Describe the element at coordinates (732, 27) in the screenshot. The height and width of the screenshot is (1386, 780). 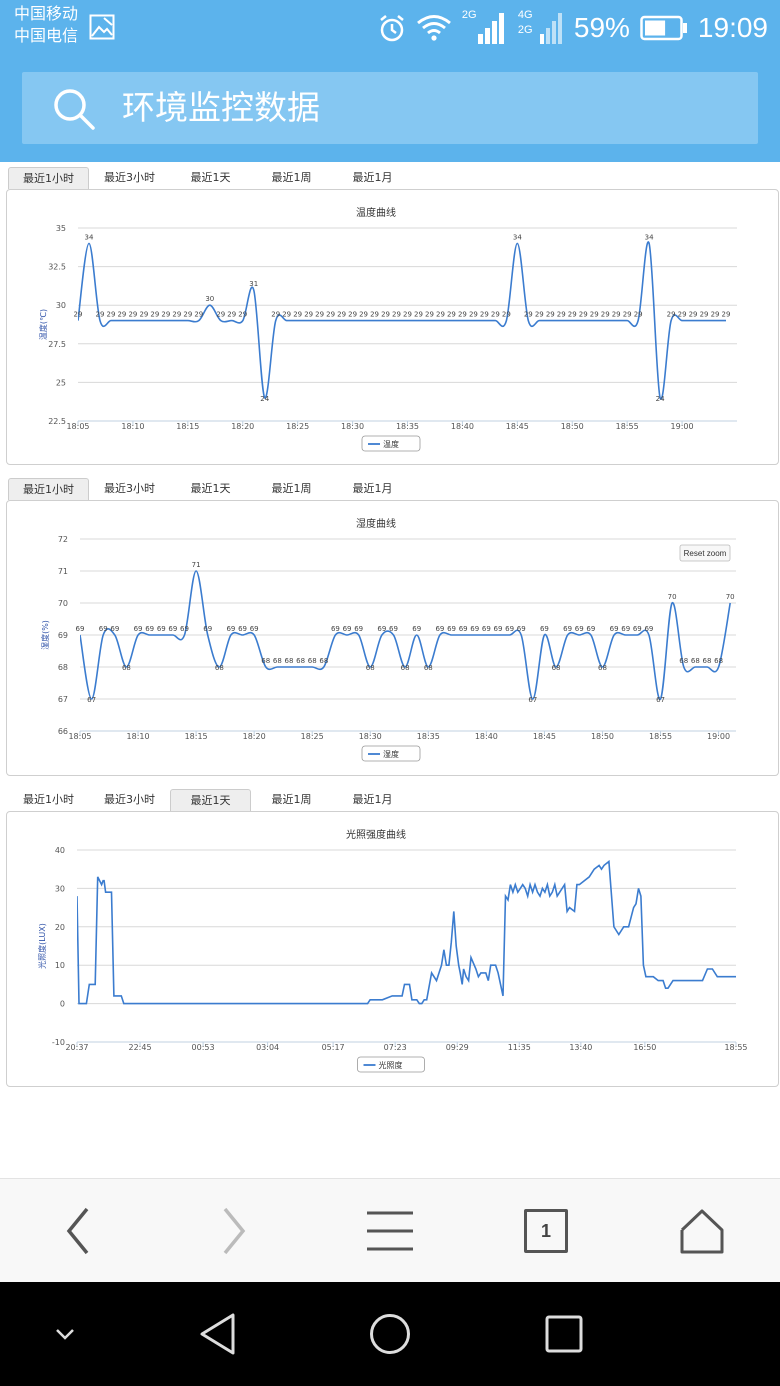
I see `clock: 19:09` at that location.